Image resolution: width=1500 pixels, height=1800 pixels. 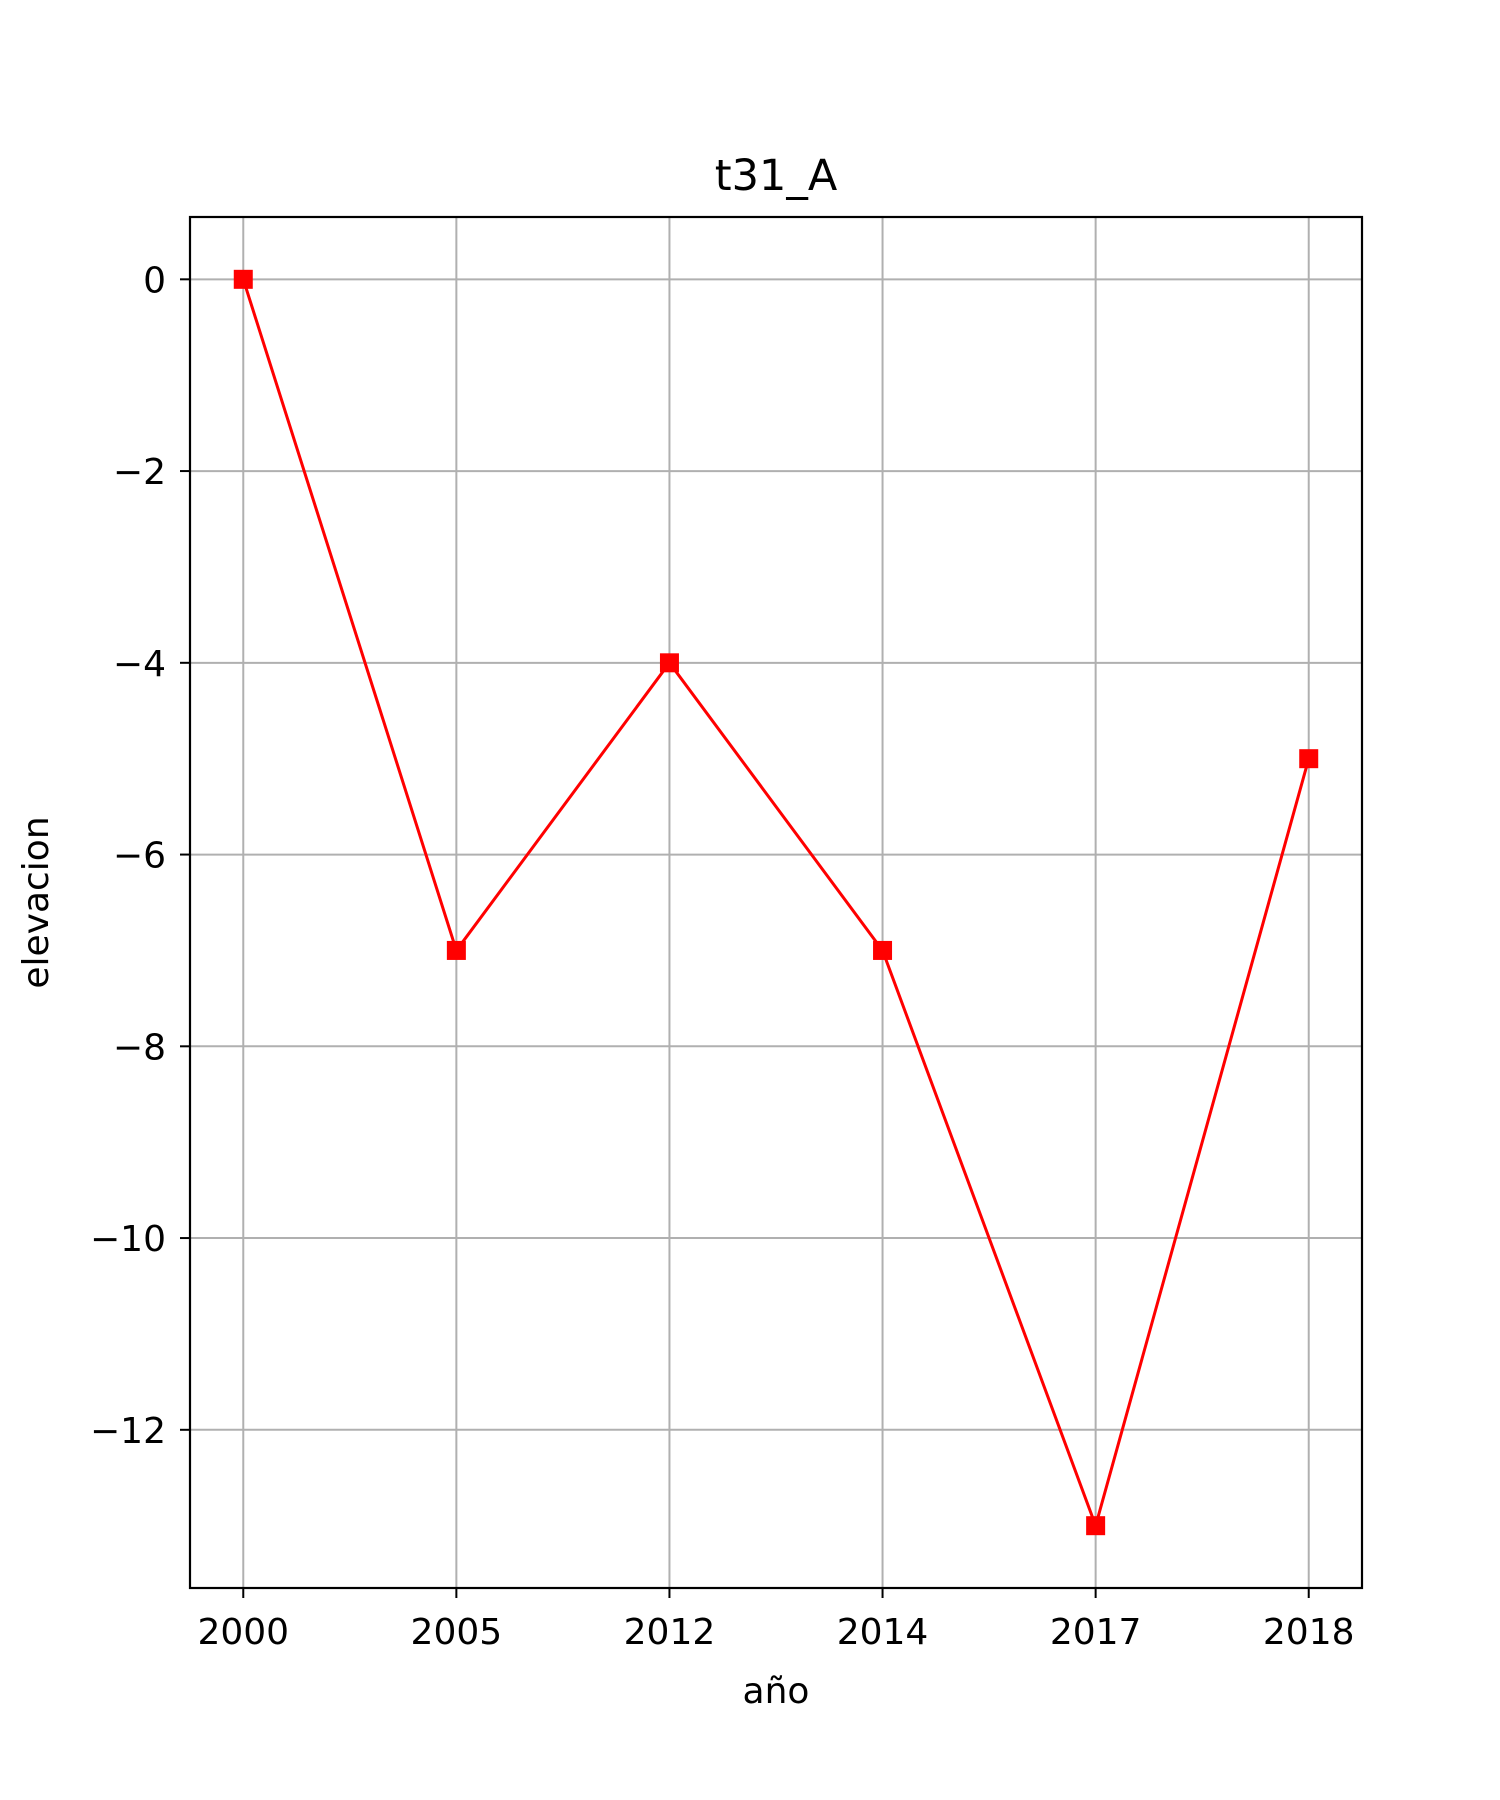 I want to click on y-tick-label: −4, so click(x=139, y=664).